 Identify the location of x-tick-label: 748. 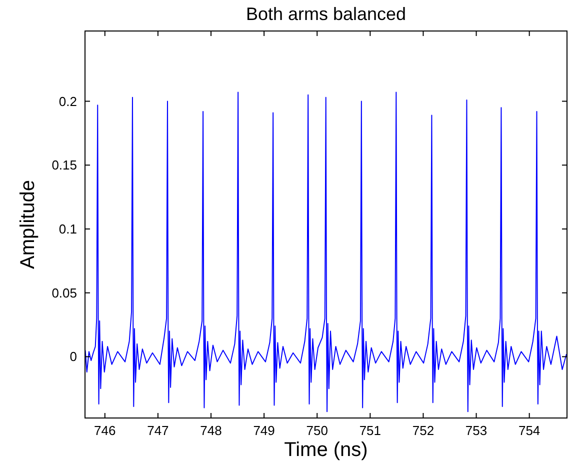
(211, 430).